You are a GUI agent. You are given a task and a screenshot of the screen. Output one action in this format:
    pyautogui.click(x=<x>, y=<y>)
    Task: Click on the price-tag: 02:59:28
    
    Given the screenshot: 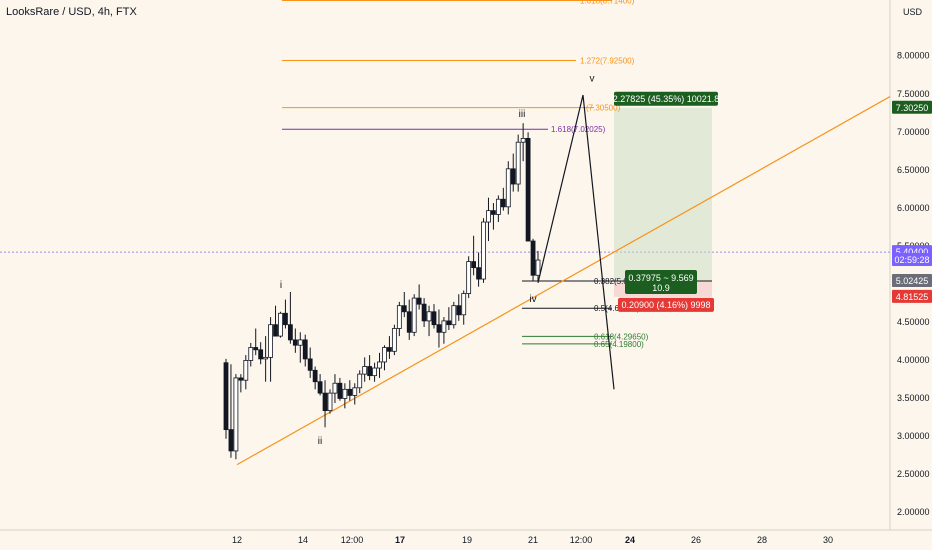 What is the action you would take?
    pyautogui.click(x=911, y=260)
    